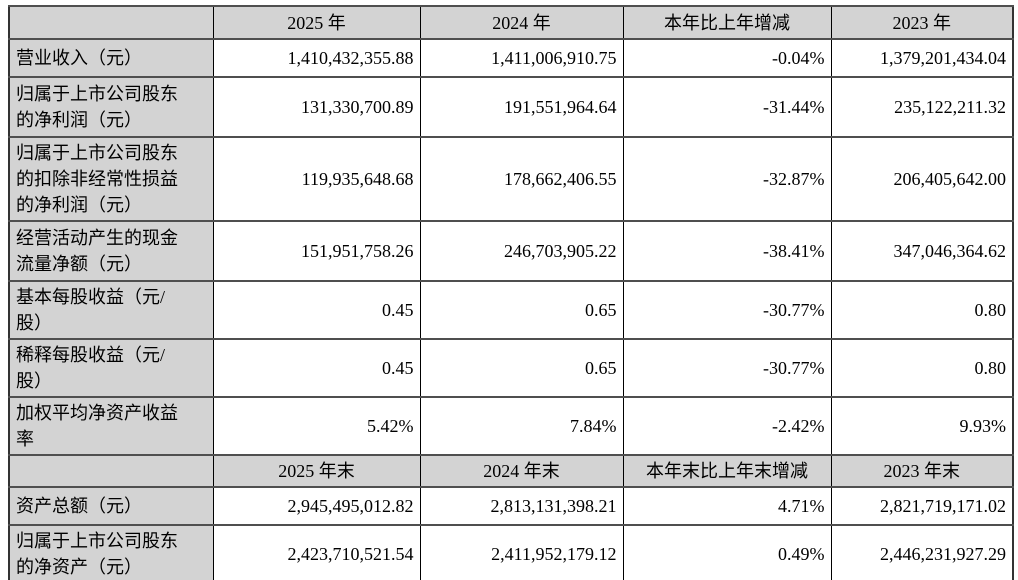 The width and height of the screenshot is (1018, 580). I want to click on cell-value-2023: 235,122,211.32, so click(922, 107).